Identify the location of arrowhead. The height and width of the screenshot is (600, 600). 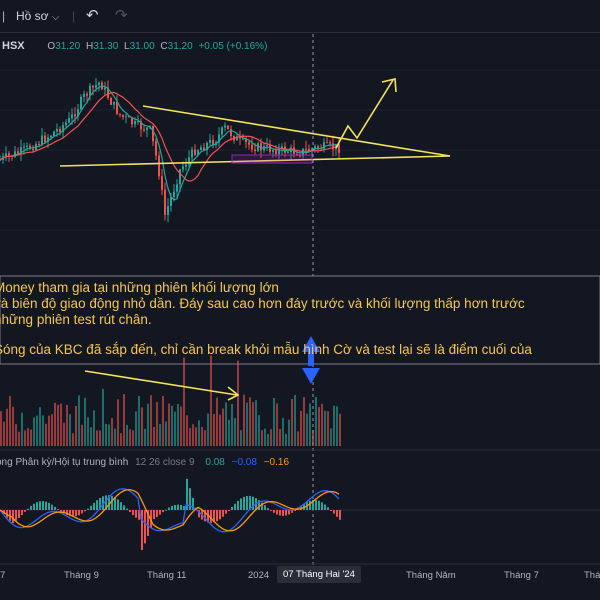
(389, 85).